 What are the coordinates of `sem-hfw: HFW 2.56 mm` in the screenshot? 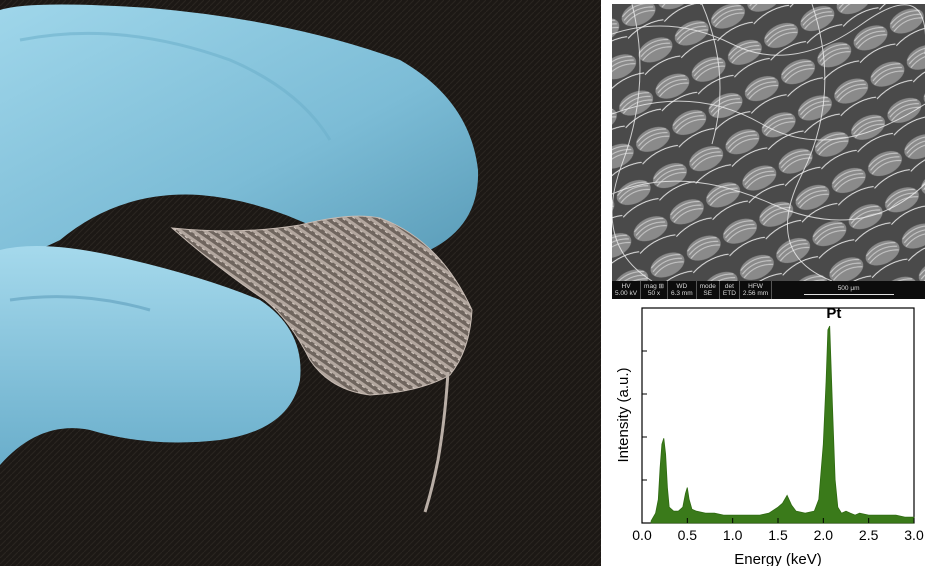 It's located at (756, 290).